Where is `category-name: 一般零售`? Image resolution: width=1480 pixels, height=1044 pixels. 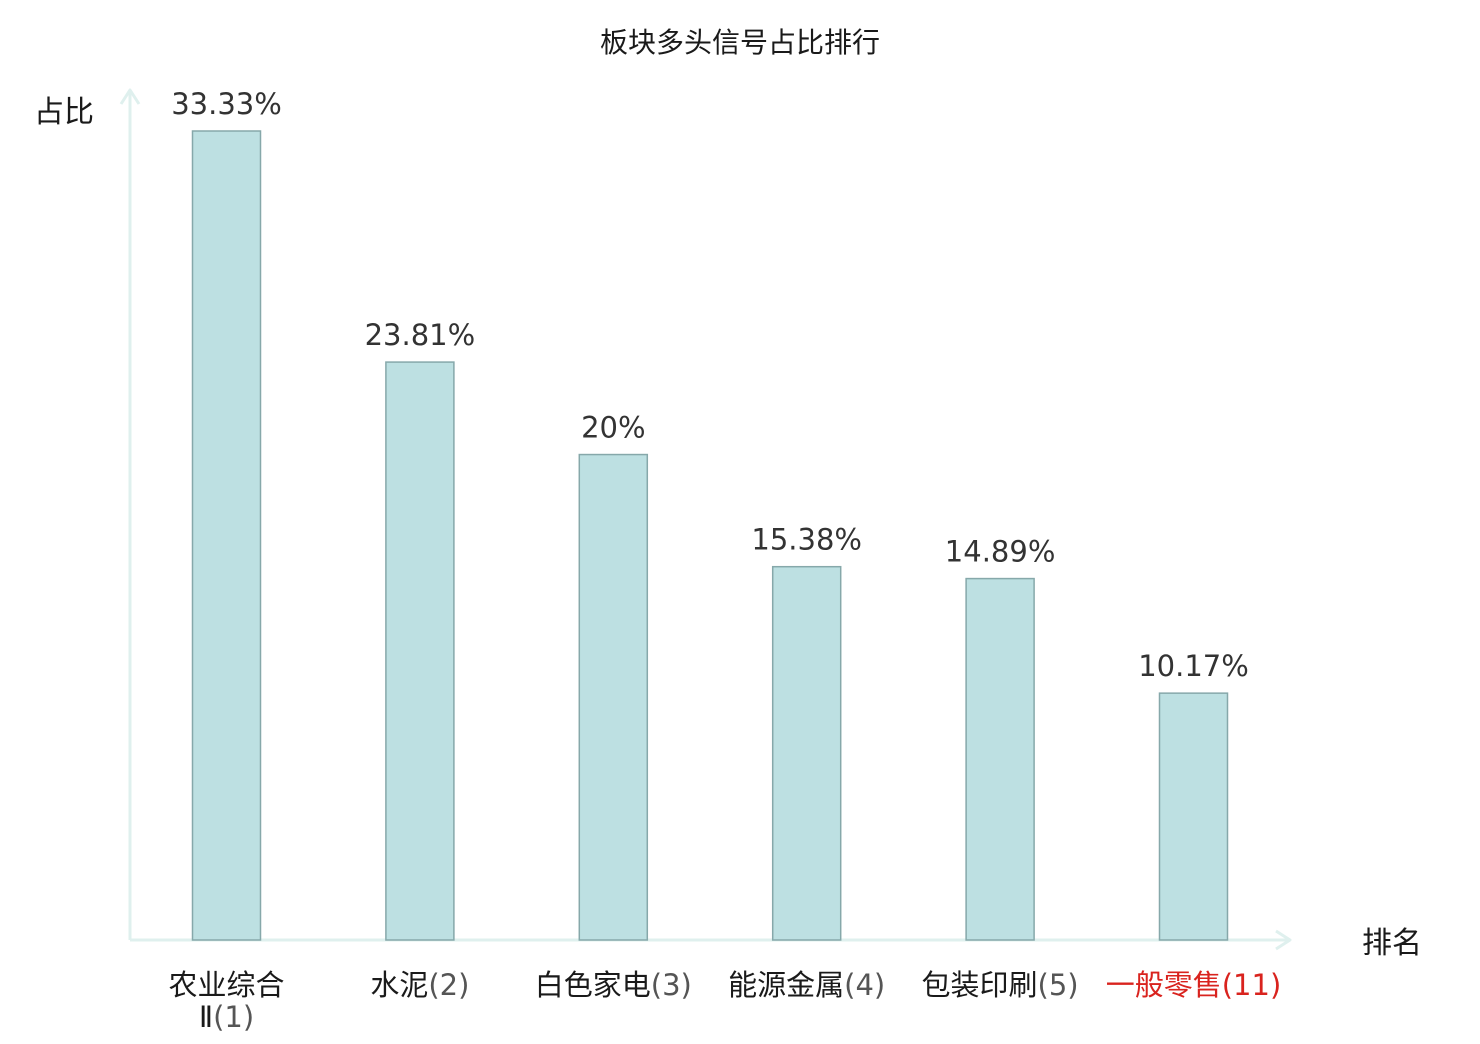 category-name: 一般零售 is located at coordinates (1164, 985).